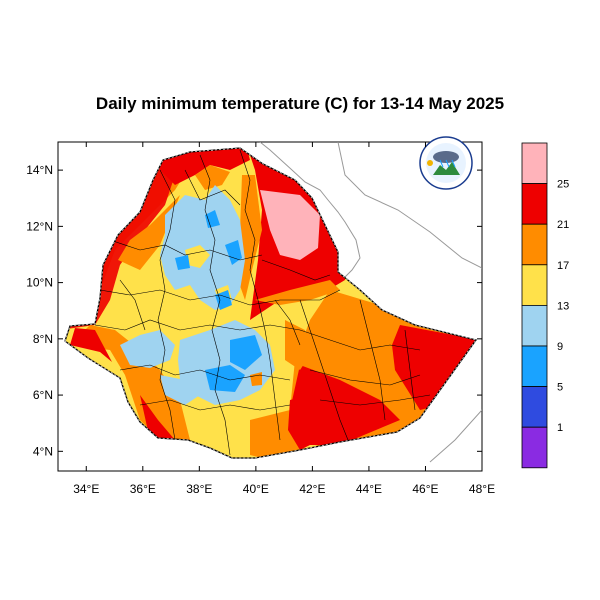  What do you see at coordinates (563, 306) in the screenshot?
I see `legend-label: 13` at bounding box center [563, 306].